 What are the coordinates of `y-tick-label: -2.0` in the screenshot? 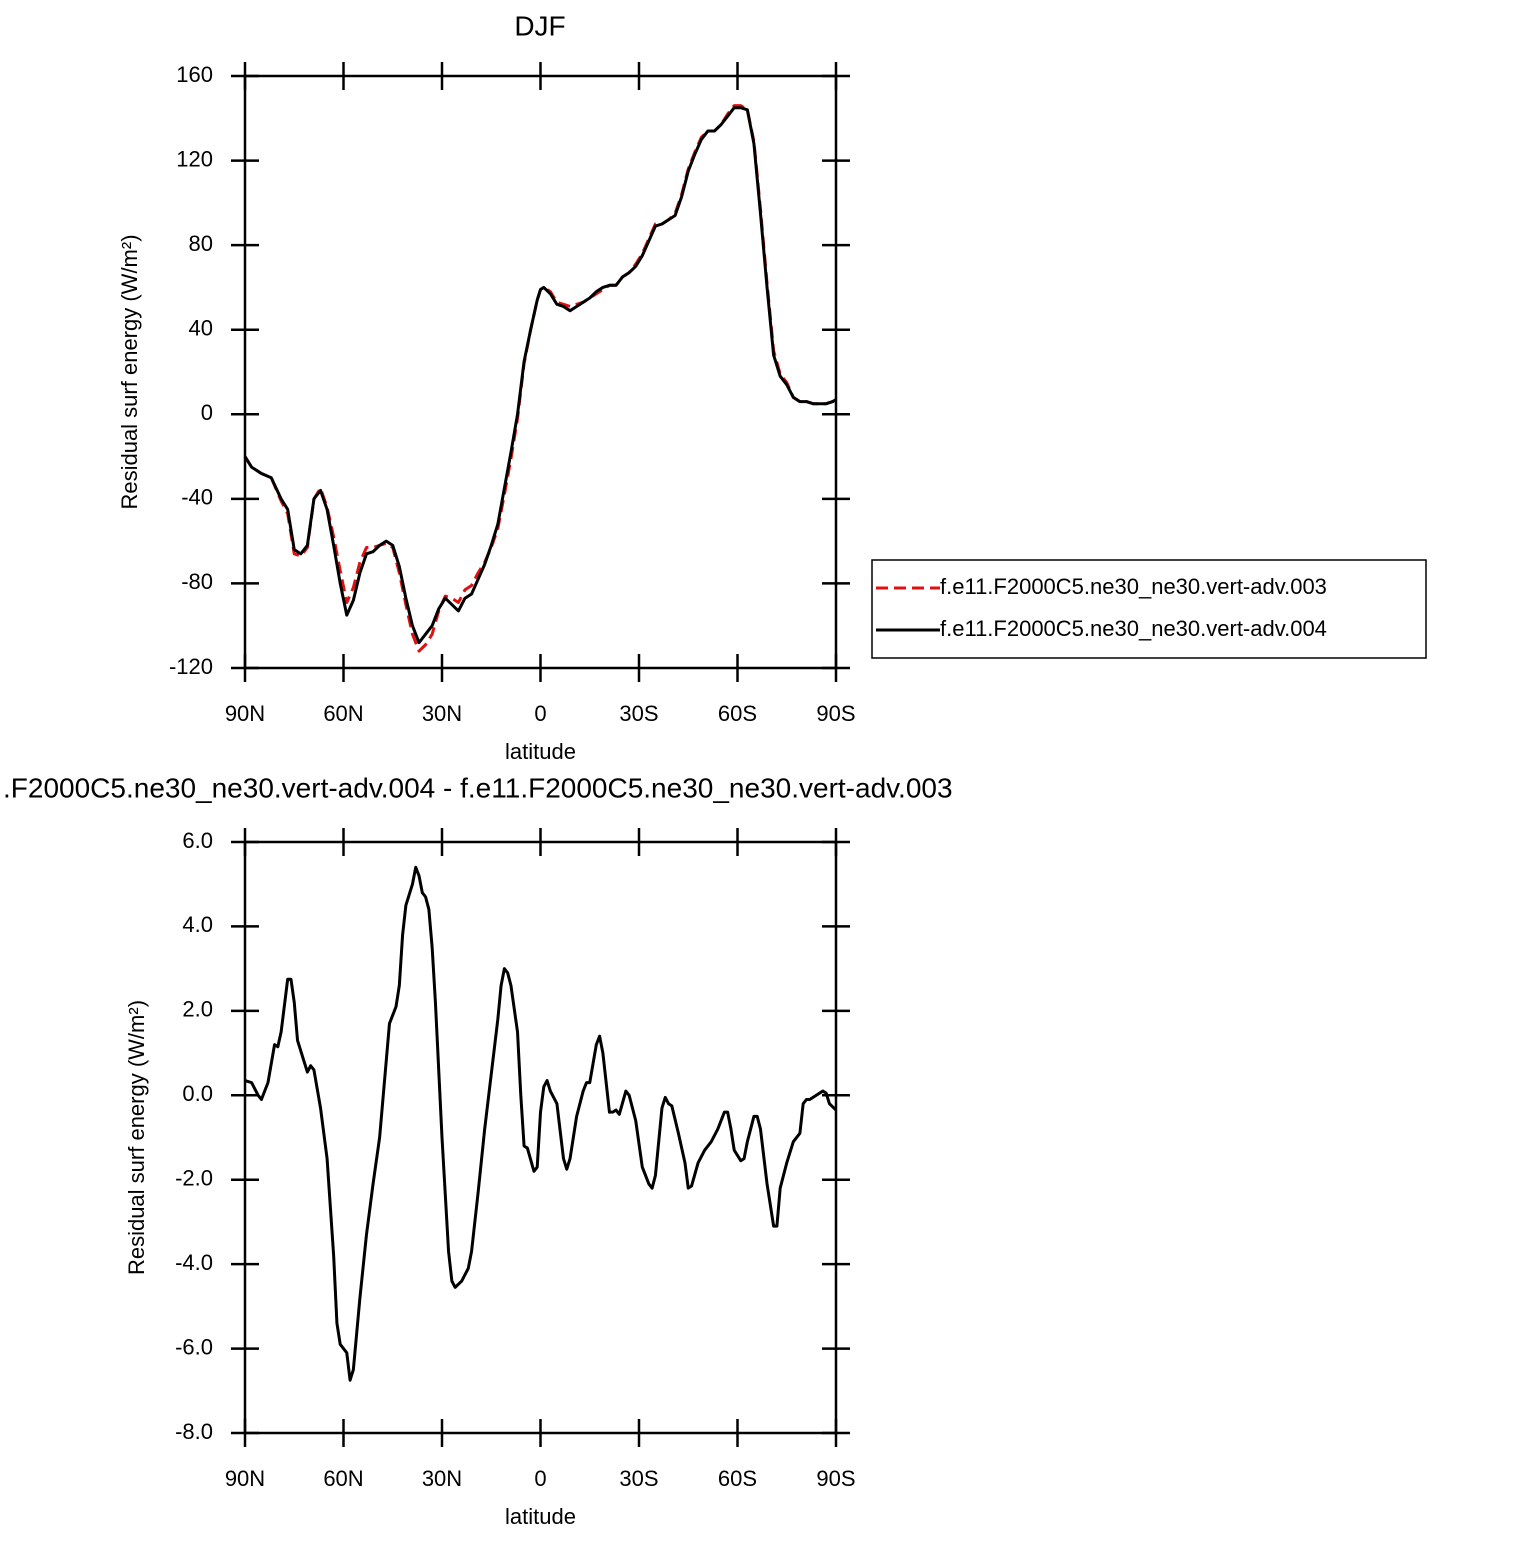 It's located at (194, 1178).